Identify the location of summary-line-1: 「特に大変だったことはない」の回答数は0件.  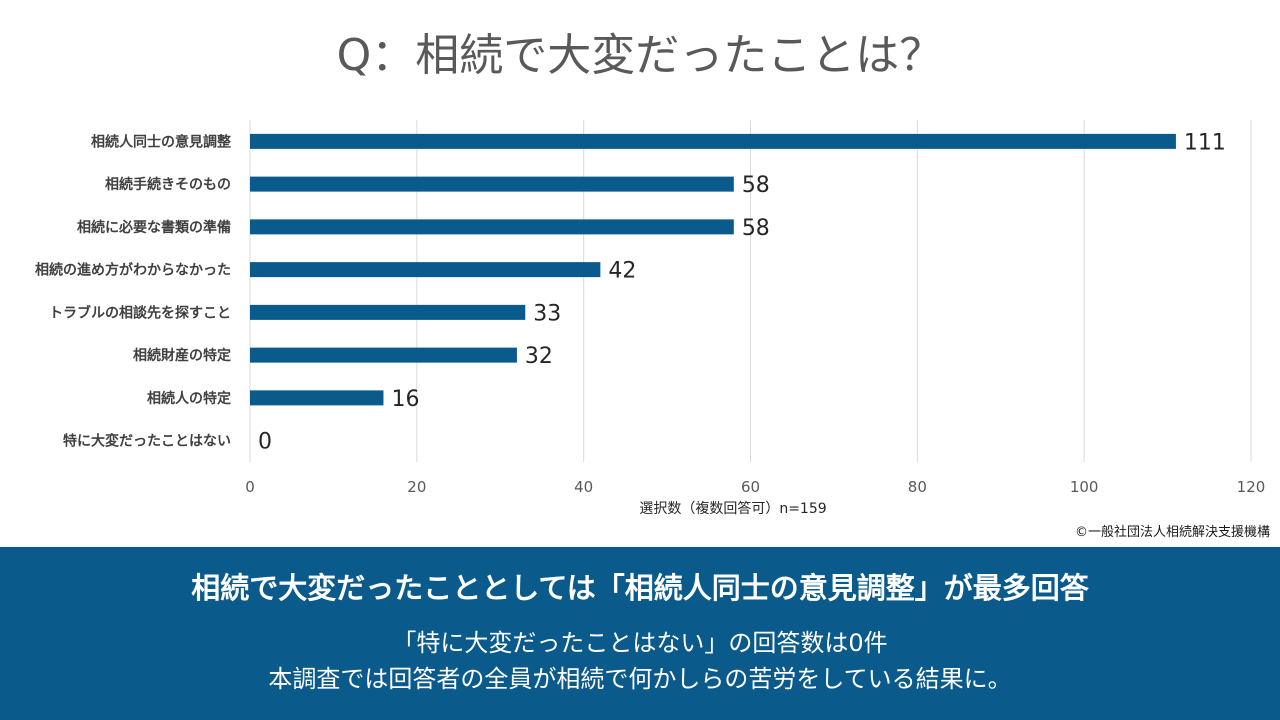
(640, 643).